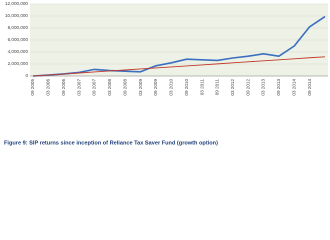 The height and width of the screenshot is (240, 330). I want to click on x-tick-label: 03 2014, so click(293, 87).